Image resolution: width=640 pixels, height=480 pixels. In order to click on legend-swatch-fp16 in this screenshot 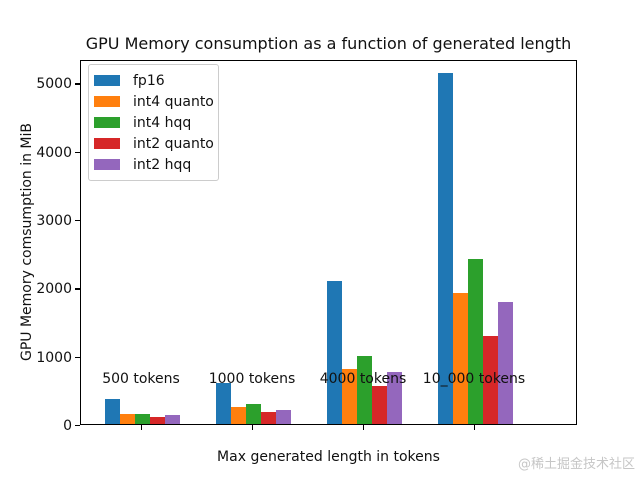, I will do `click(107, 80)`.